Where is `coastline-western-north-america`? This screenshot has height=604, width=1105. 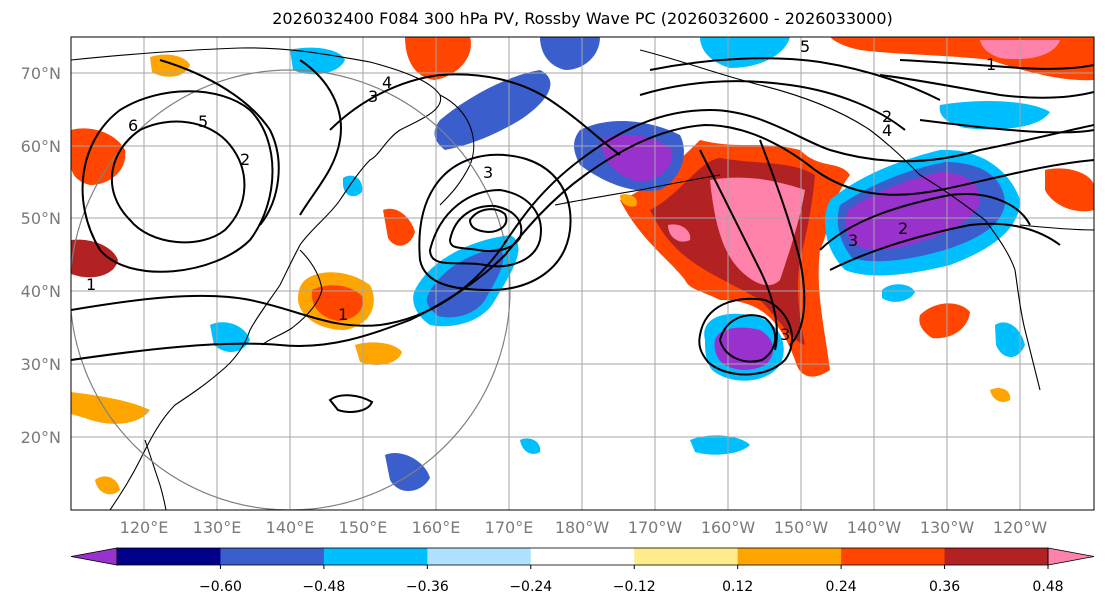 coastline-western-north-america is located at coordinates (1056, 227).